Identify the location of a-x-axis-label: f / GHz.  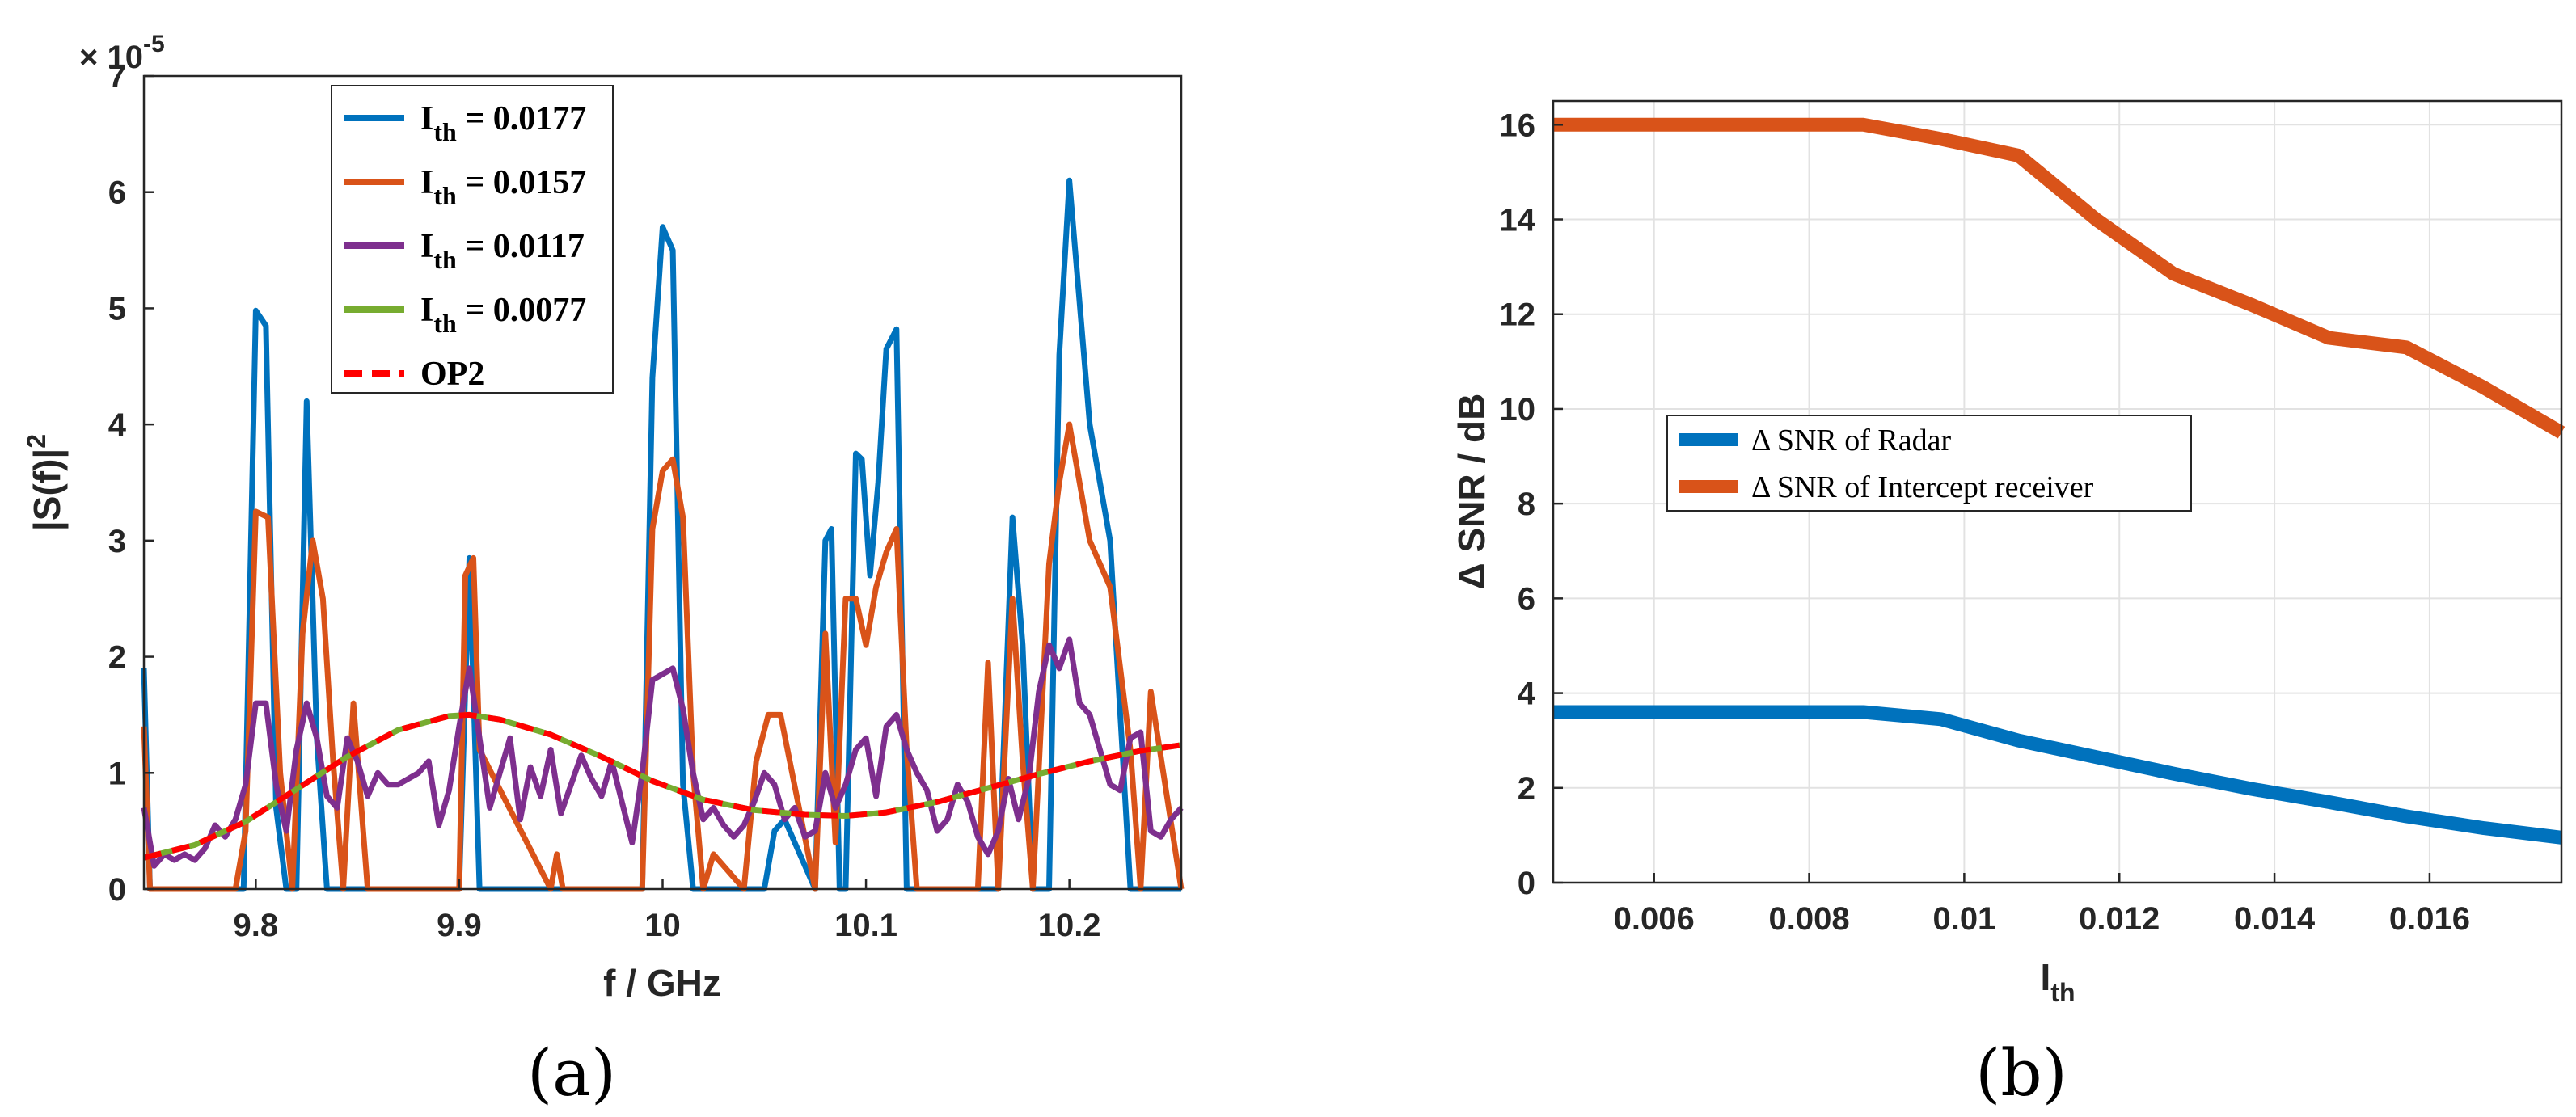
(662, 983).